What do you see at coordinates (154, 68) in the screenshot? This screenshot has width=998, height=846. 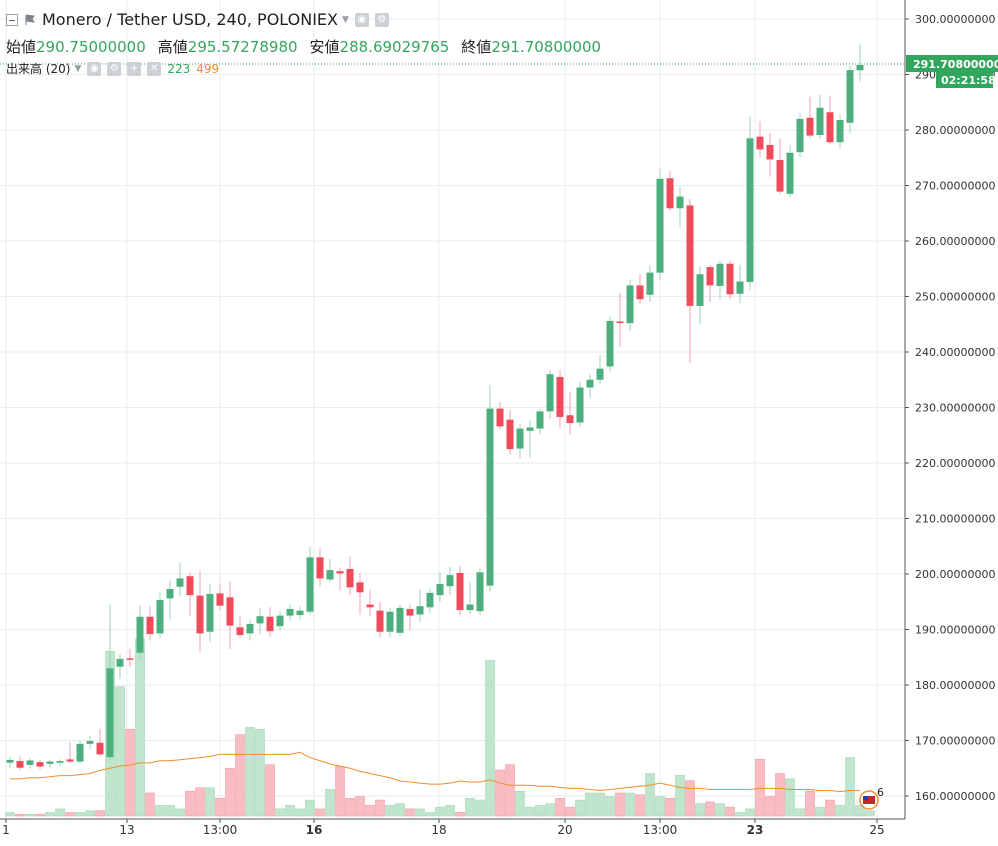 I see `close-icon: ✕` at bounding box center [154, 68].